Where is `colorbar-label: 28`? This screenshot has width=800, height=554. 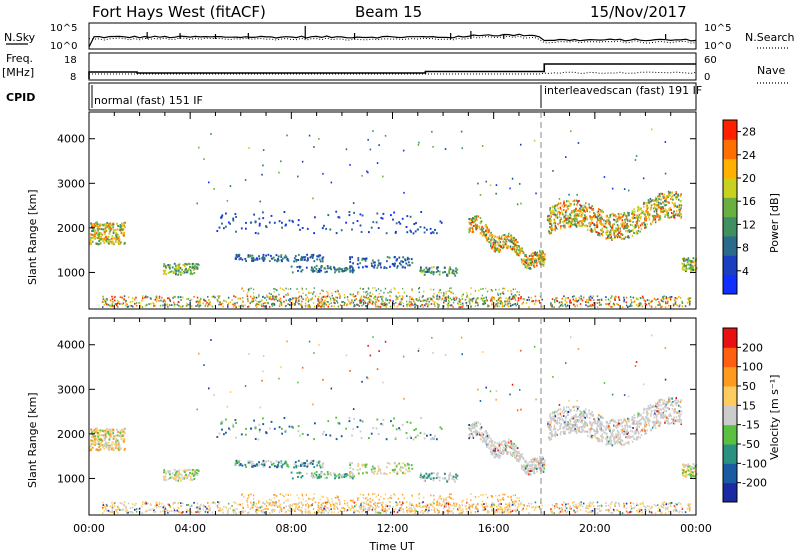 colorbar-label: 28 is located at coordinates (749, 132).